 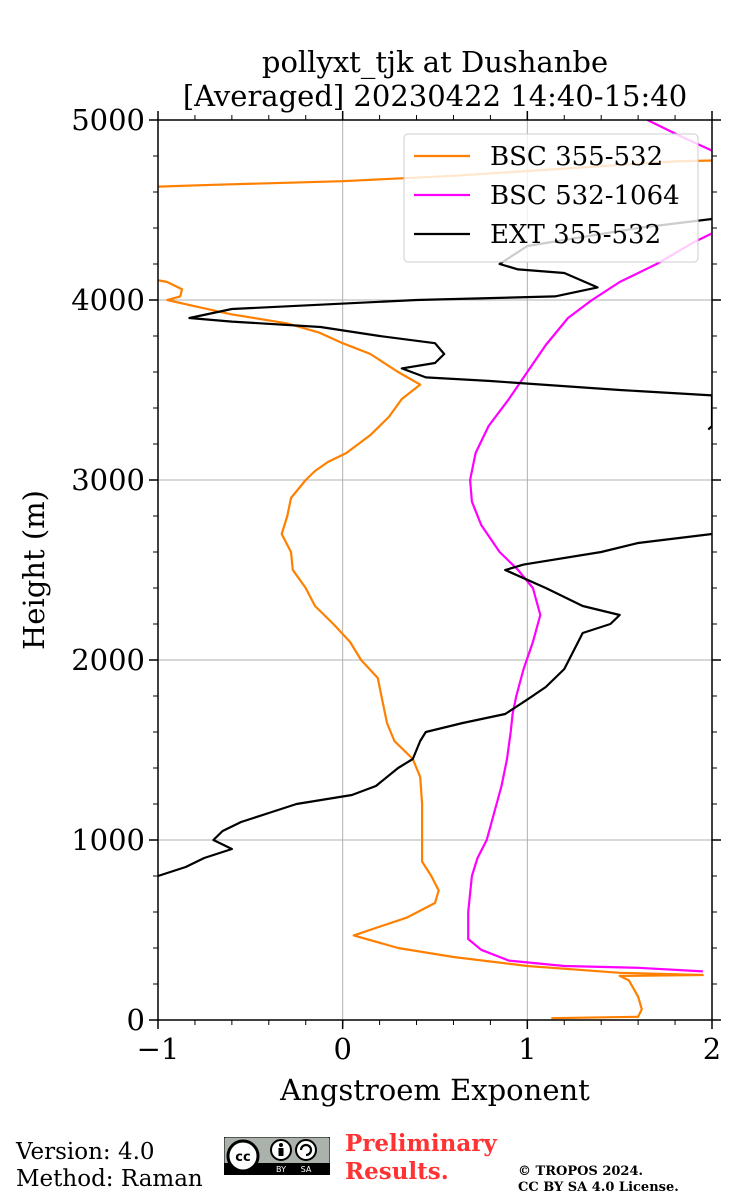 I want to click on x-tick-label: 1, so click(x=527, y=1049).